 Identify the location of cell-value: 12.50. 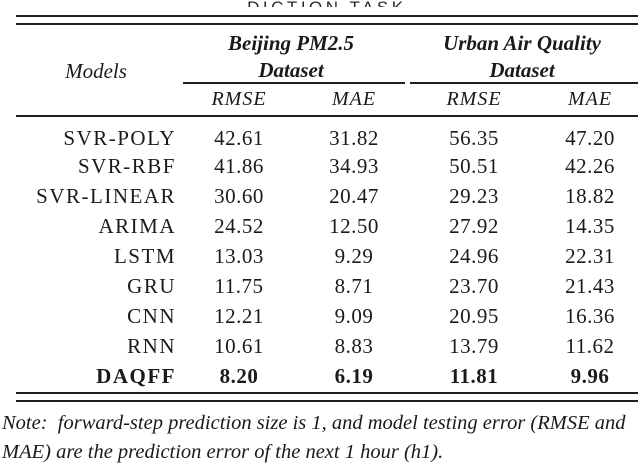
(354, 225).